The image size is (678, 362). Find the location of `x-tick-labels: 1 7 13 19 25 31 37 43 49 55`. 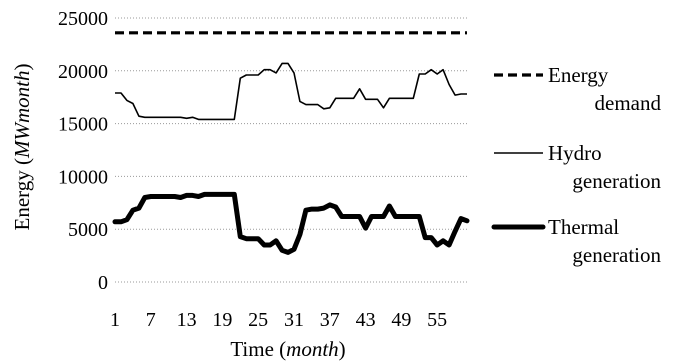

x-tick-labels: 1 7 13 19 25 31 37 43 49 55 is located at coordinates (278, 320).